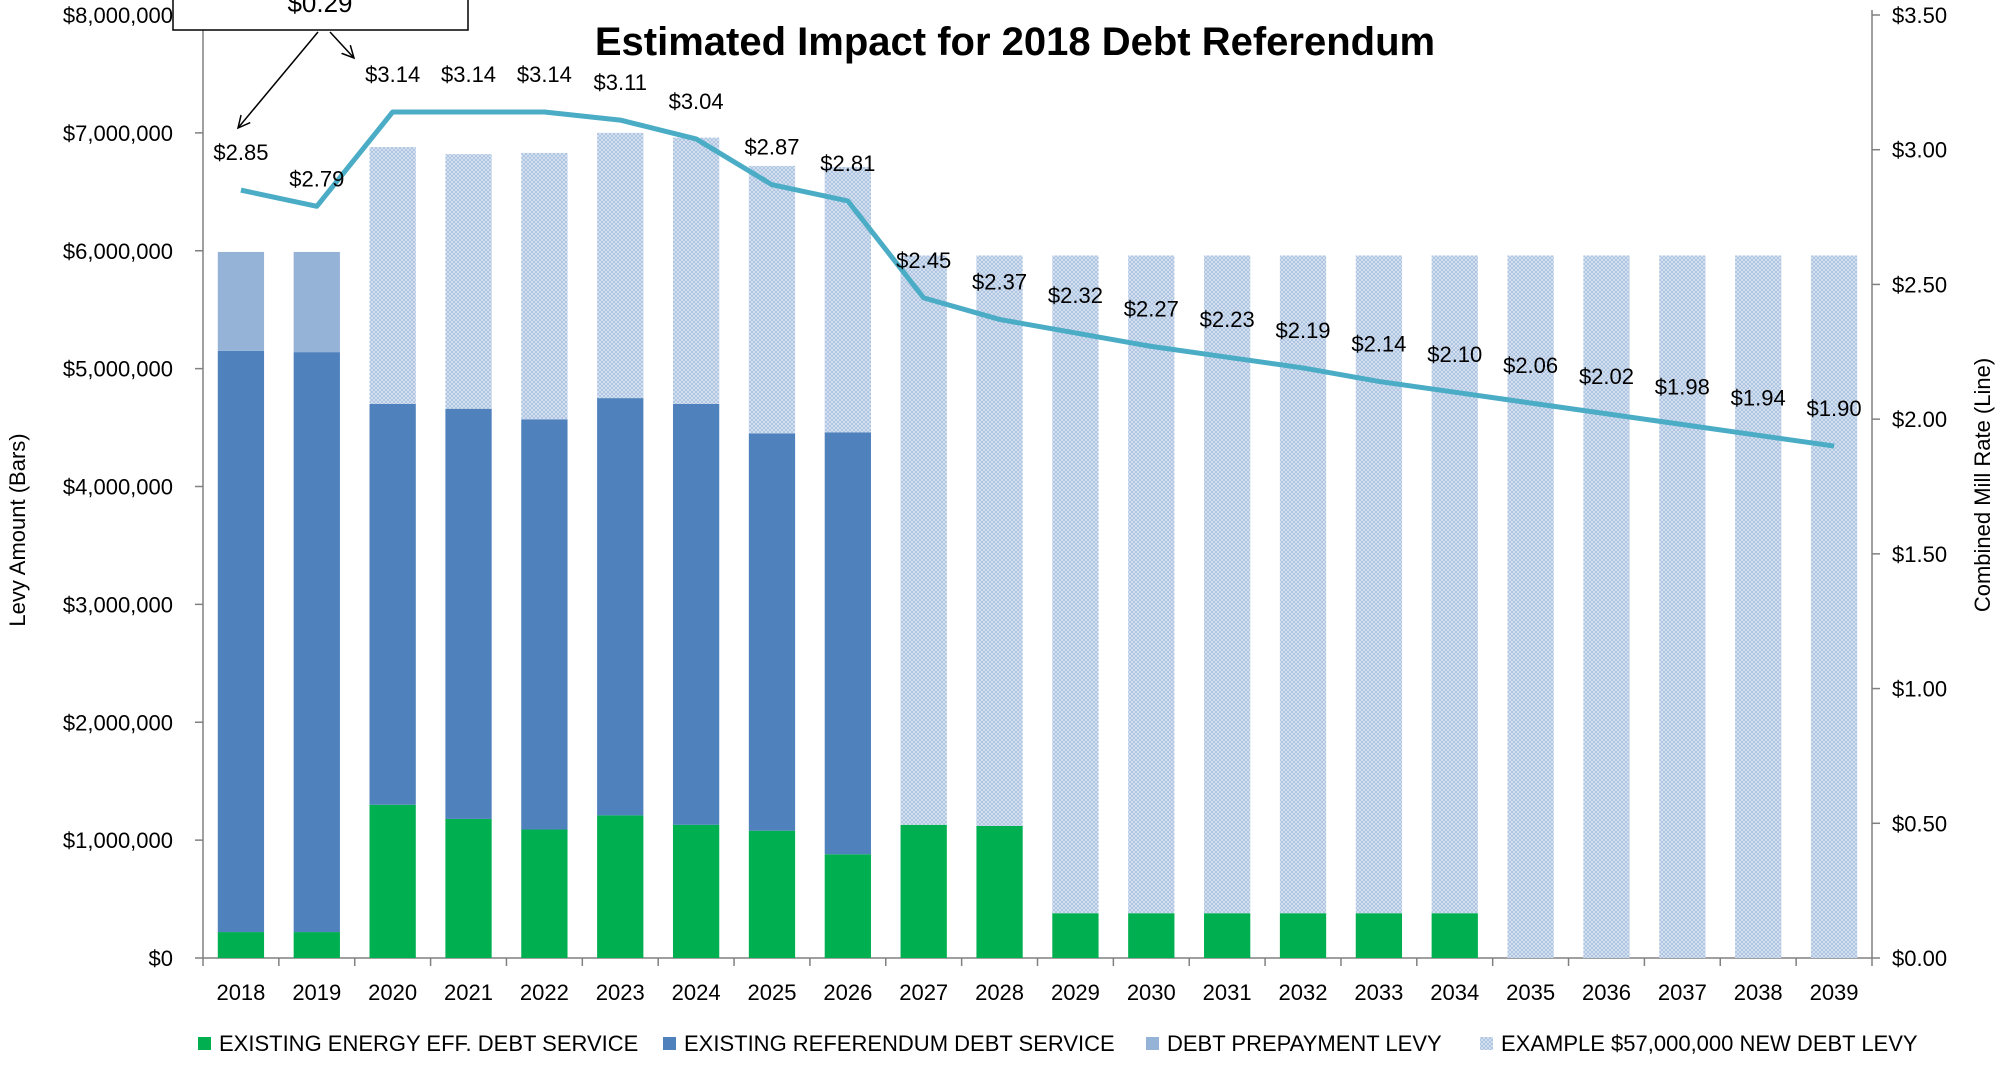 The image size is (2007, 1069). What do you see at coordinates (1919, 823) in the screenshot?
I see `right-tick-label: $0.50` at bounding box center [1919, 823].